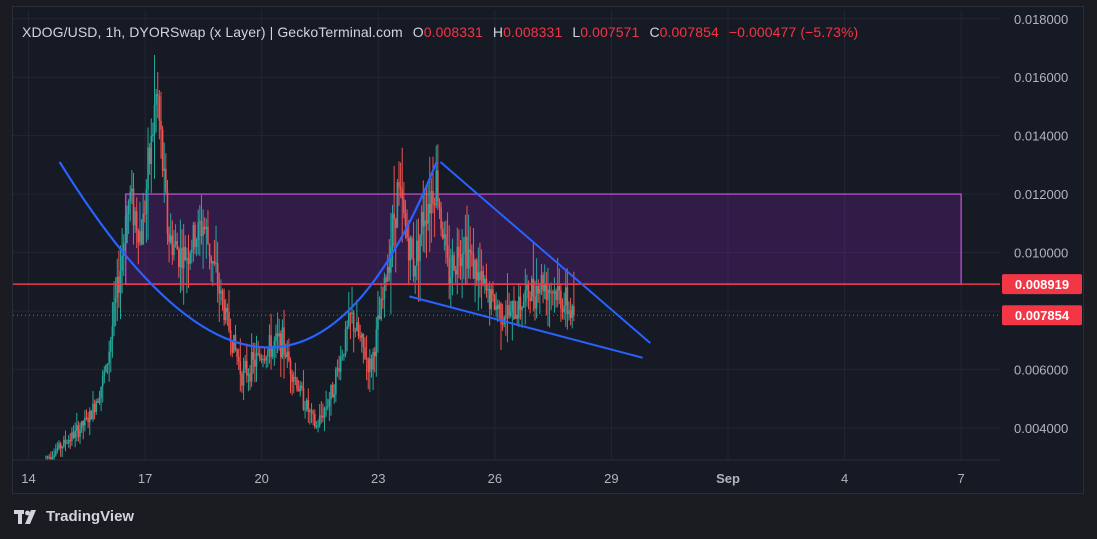  Describe the element at coordinates (689, 32) in the screenshot. I see `close-value: 0.007854` at that location.